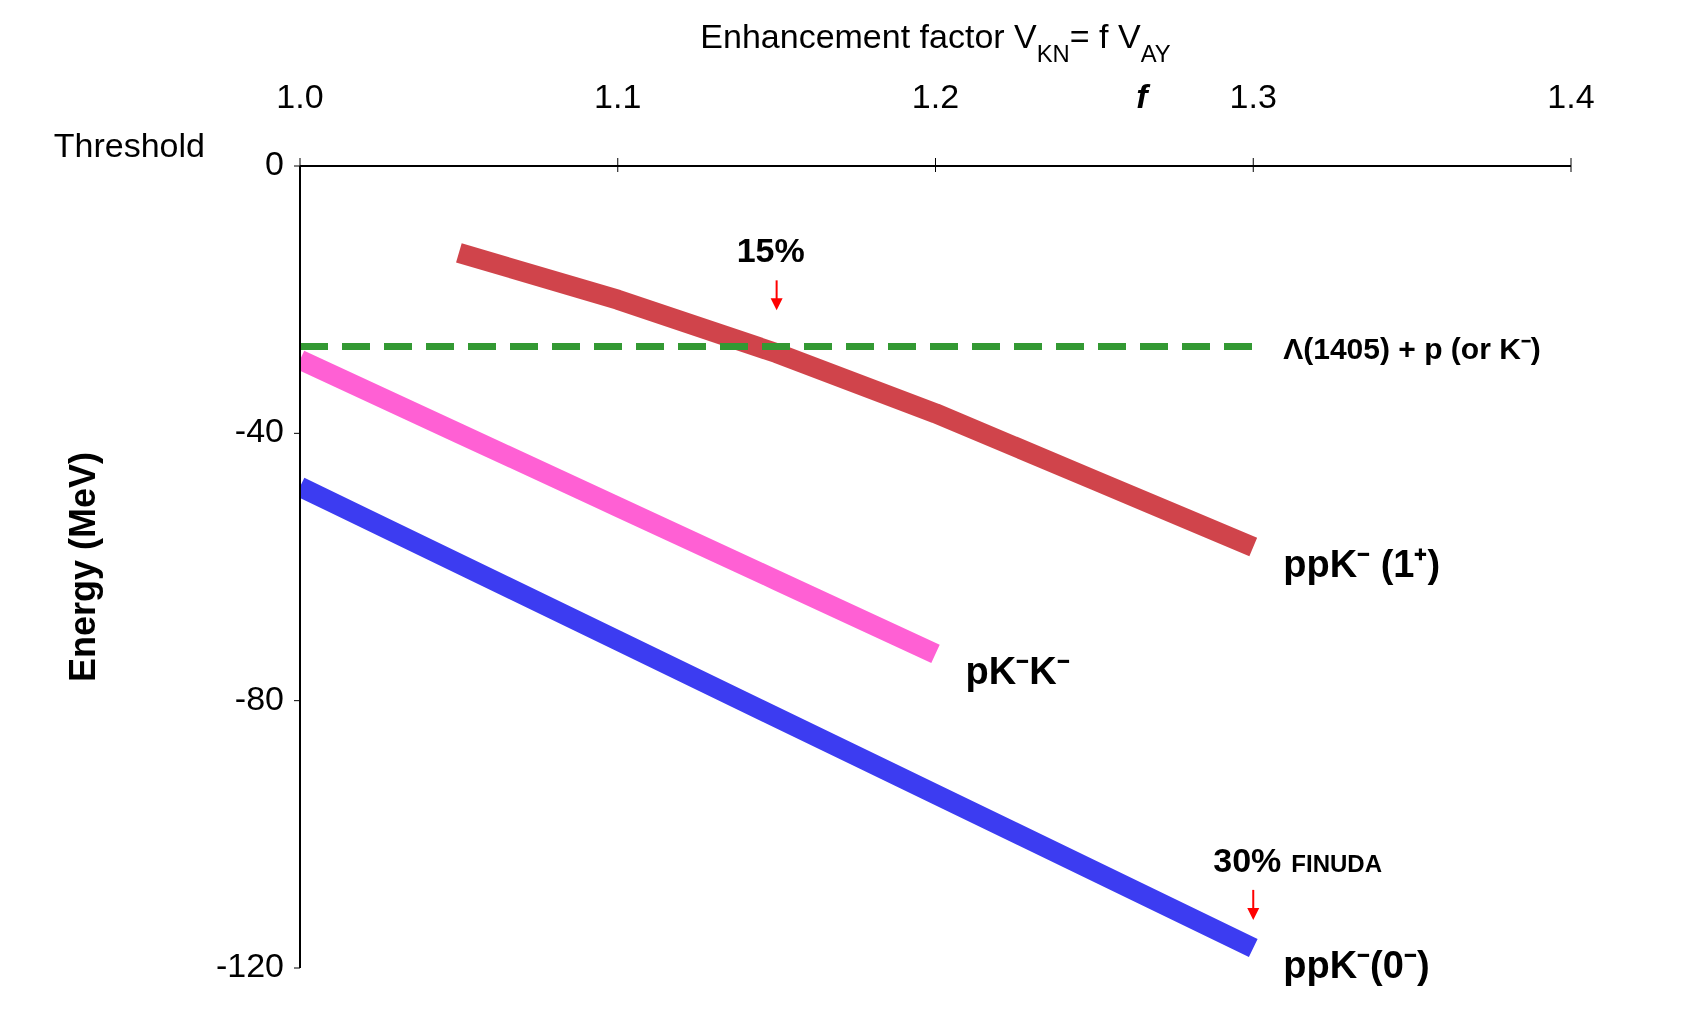 This screenshot has width=1700, height=1013. Describe the element at coordinates (618, 96) in the screenshot. I see `x-tick-label: 1.1` at that location.